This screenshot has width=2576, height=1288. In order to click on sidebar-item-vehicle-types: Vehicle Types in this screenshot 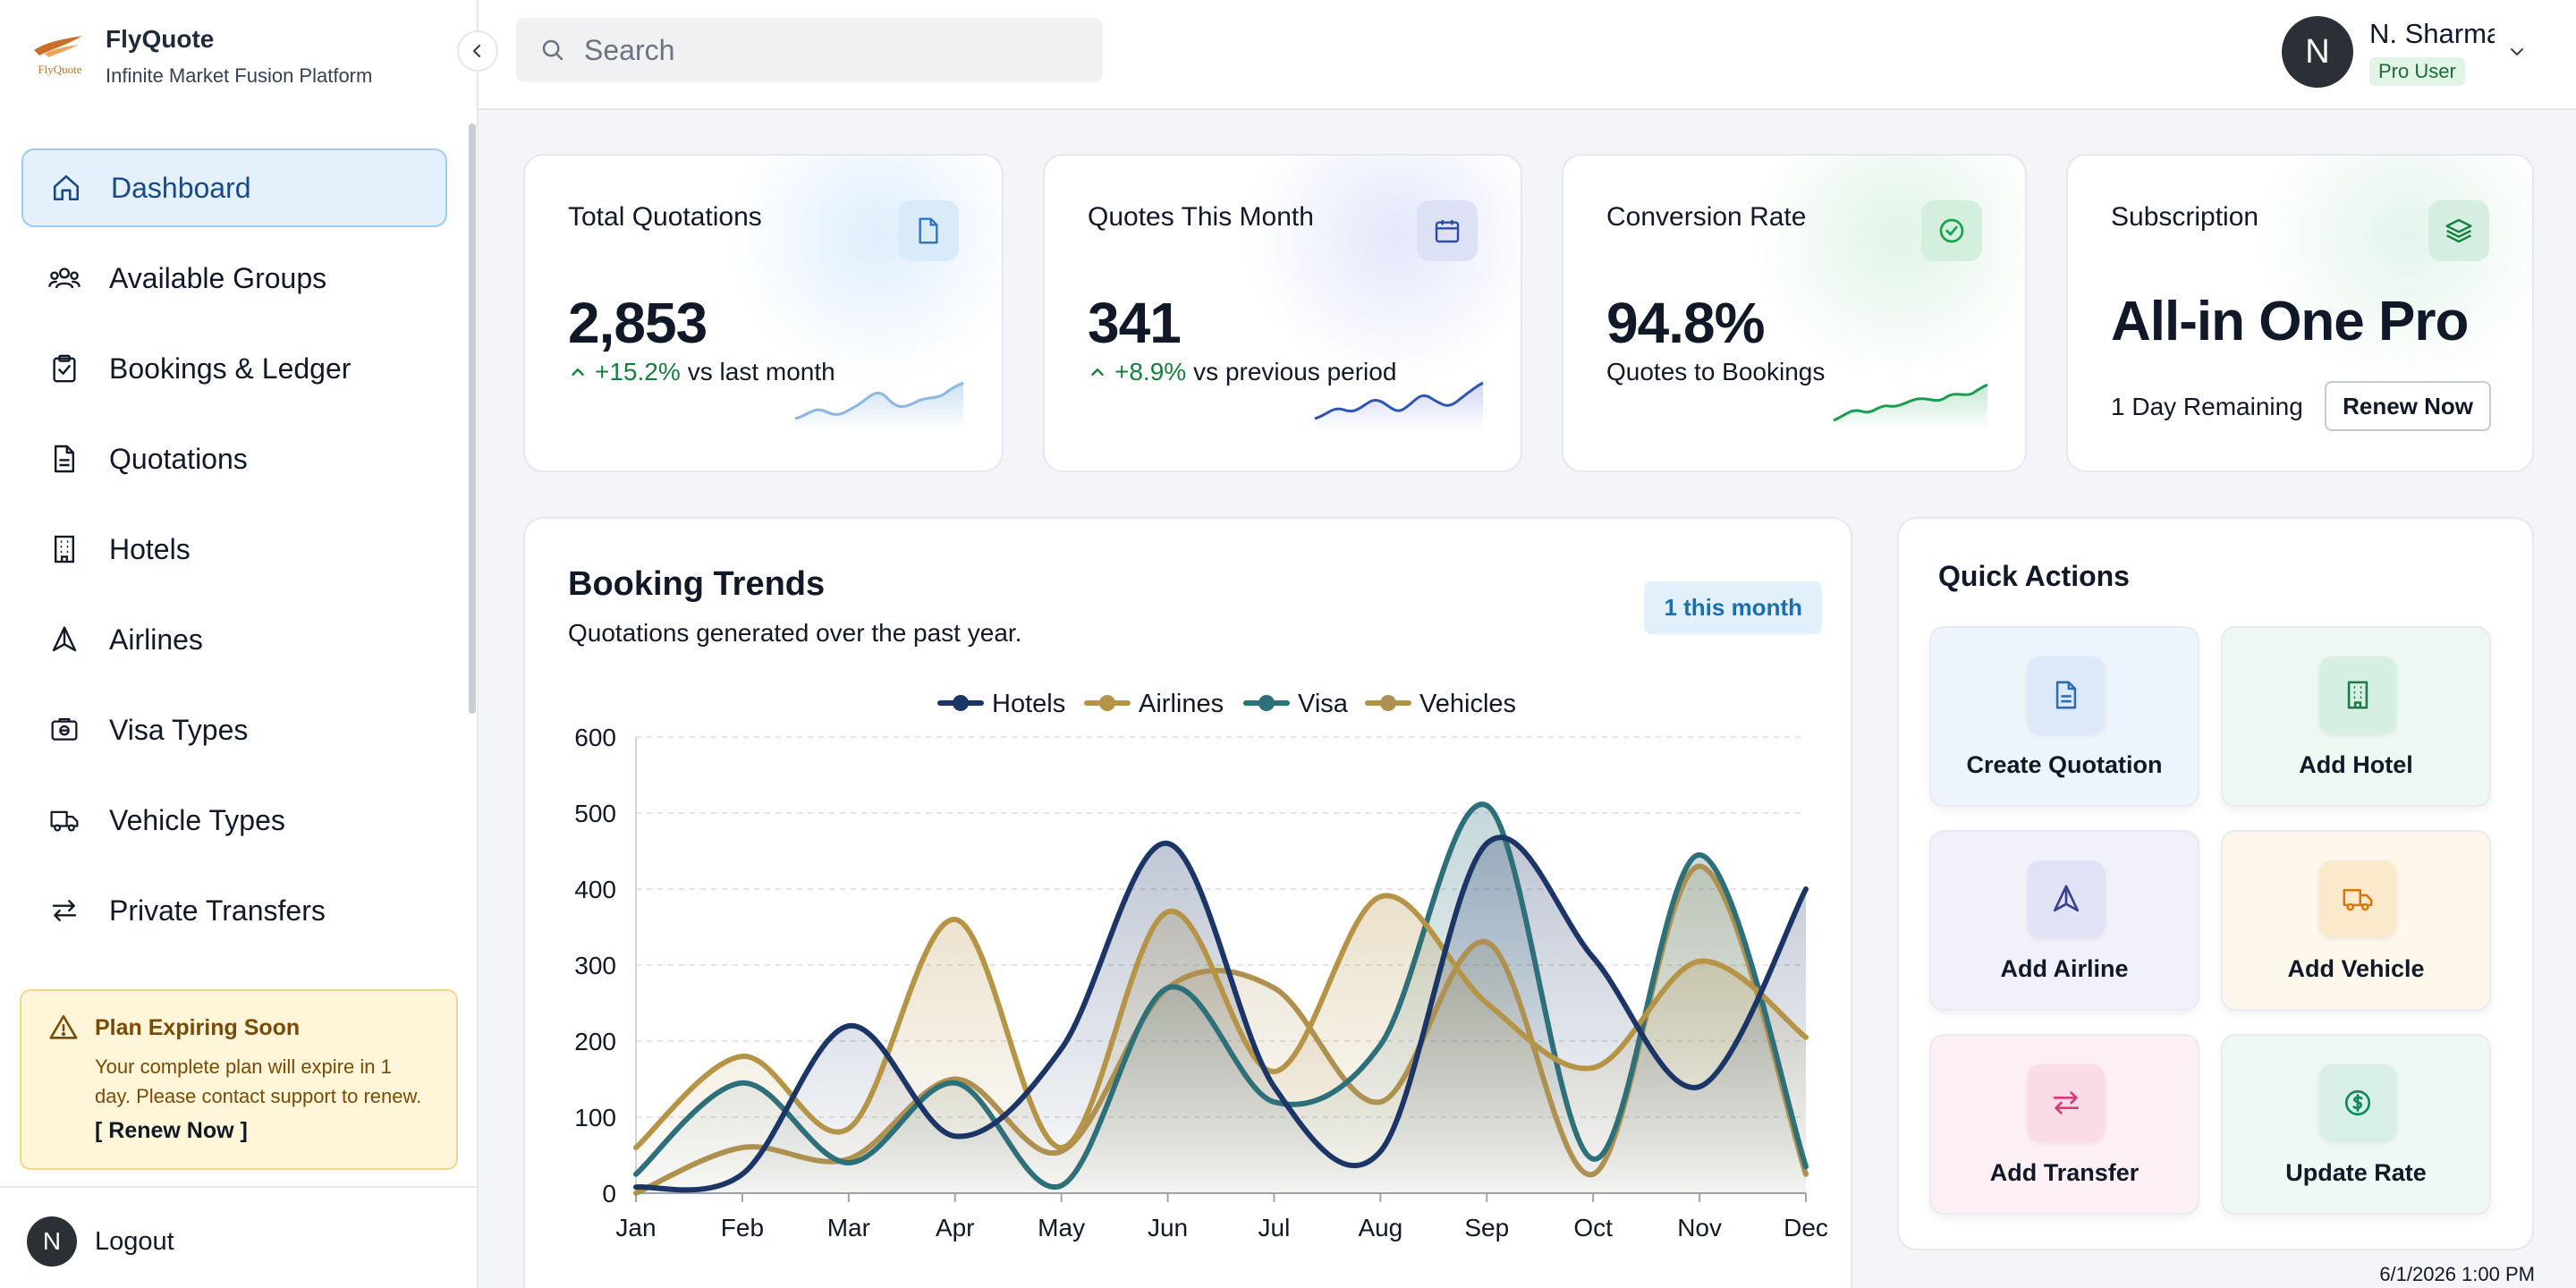, I will do `click(234, 820)`.